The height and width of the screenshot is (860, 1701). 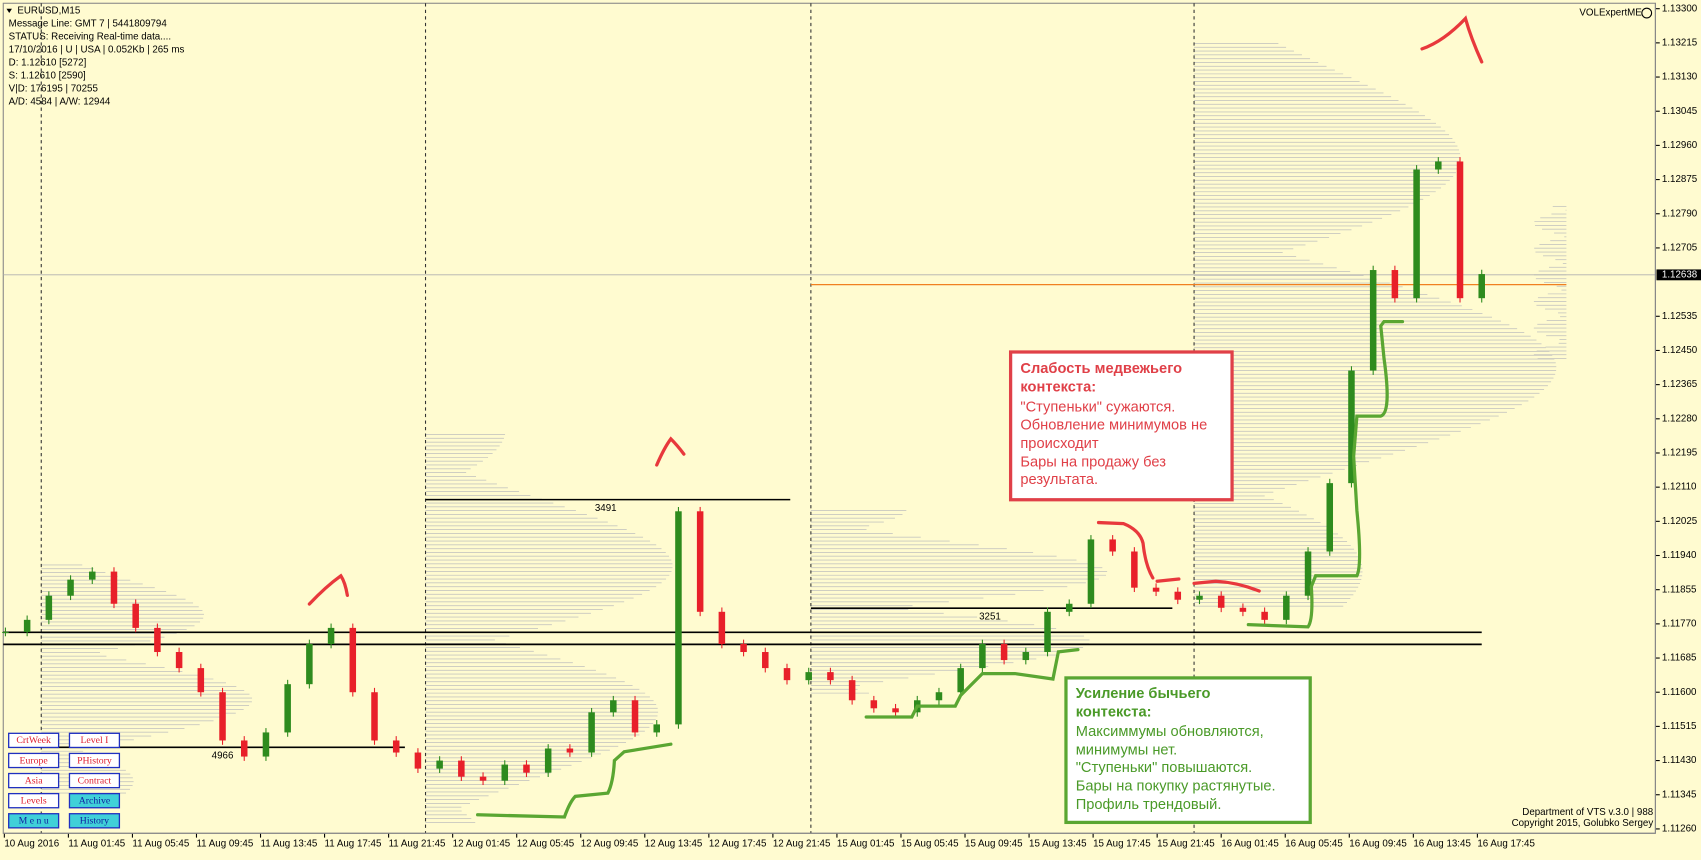 I want to click on time-tick-label: 12 Aug 09:45, so click(x=610, y=844).